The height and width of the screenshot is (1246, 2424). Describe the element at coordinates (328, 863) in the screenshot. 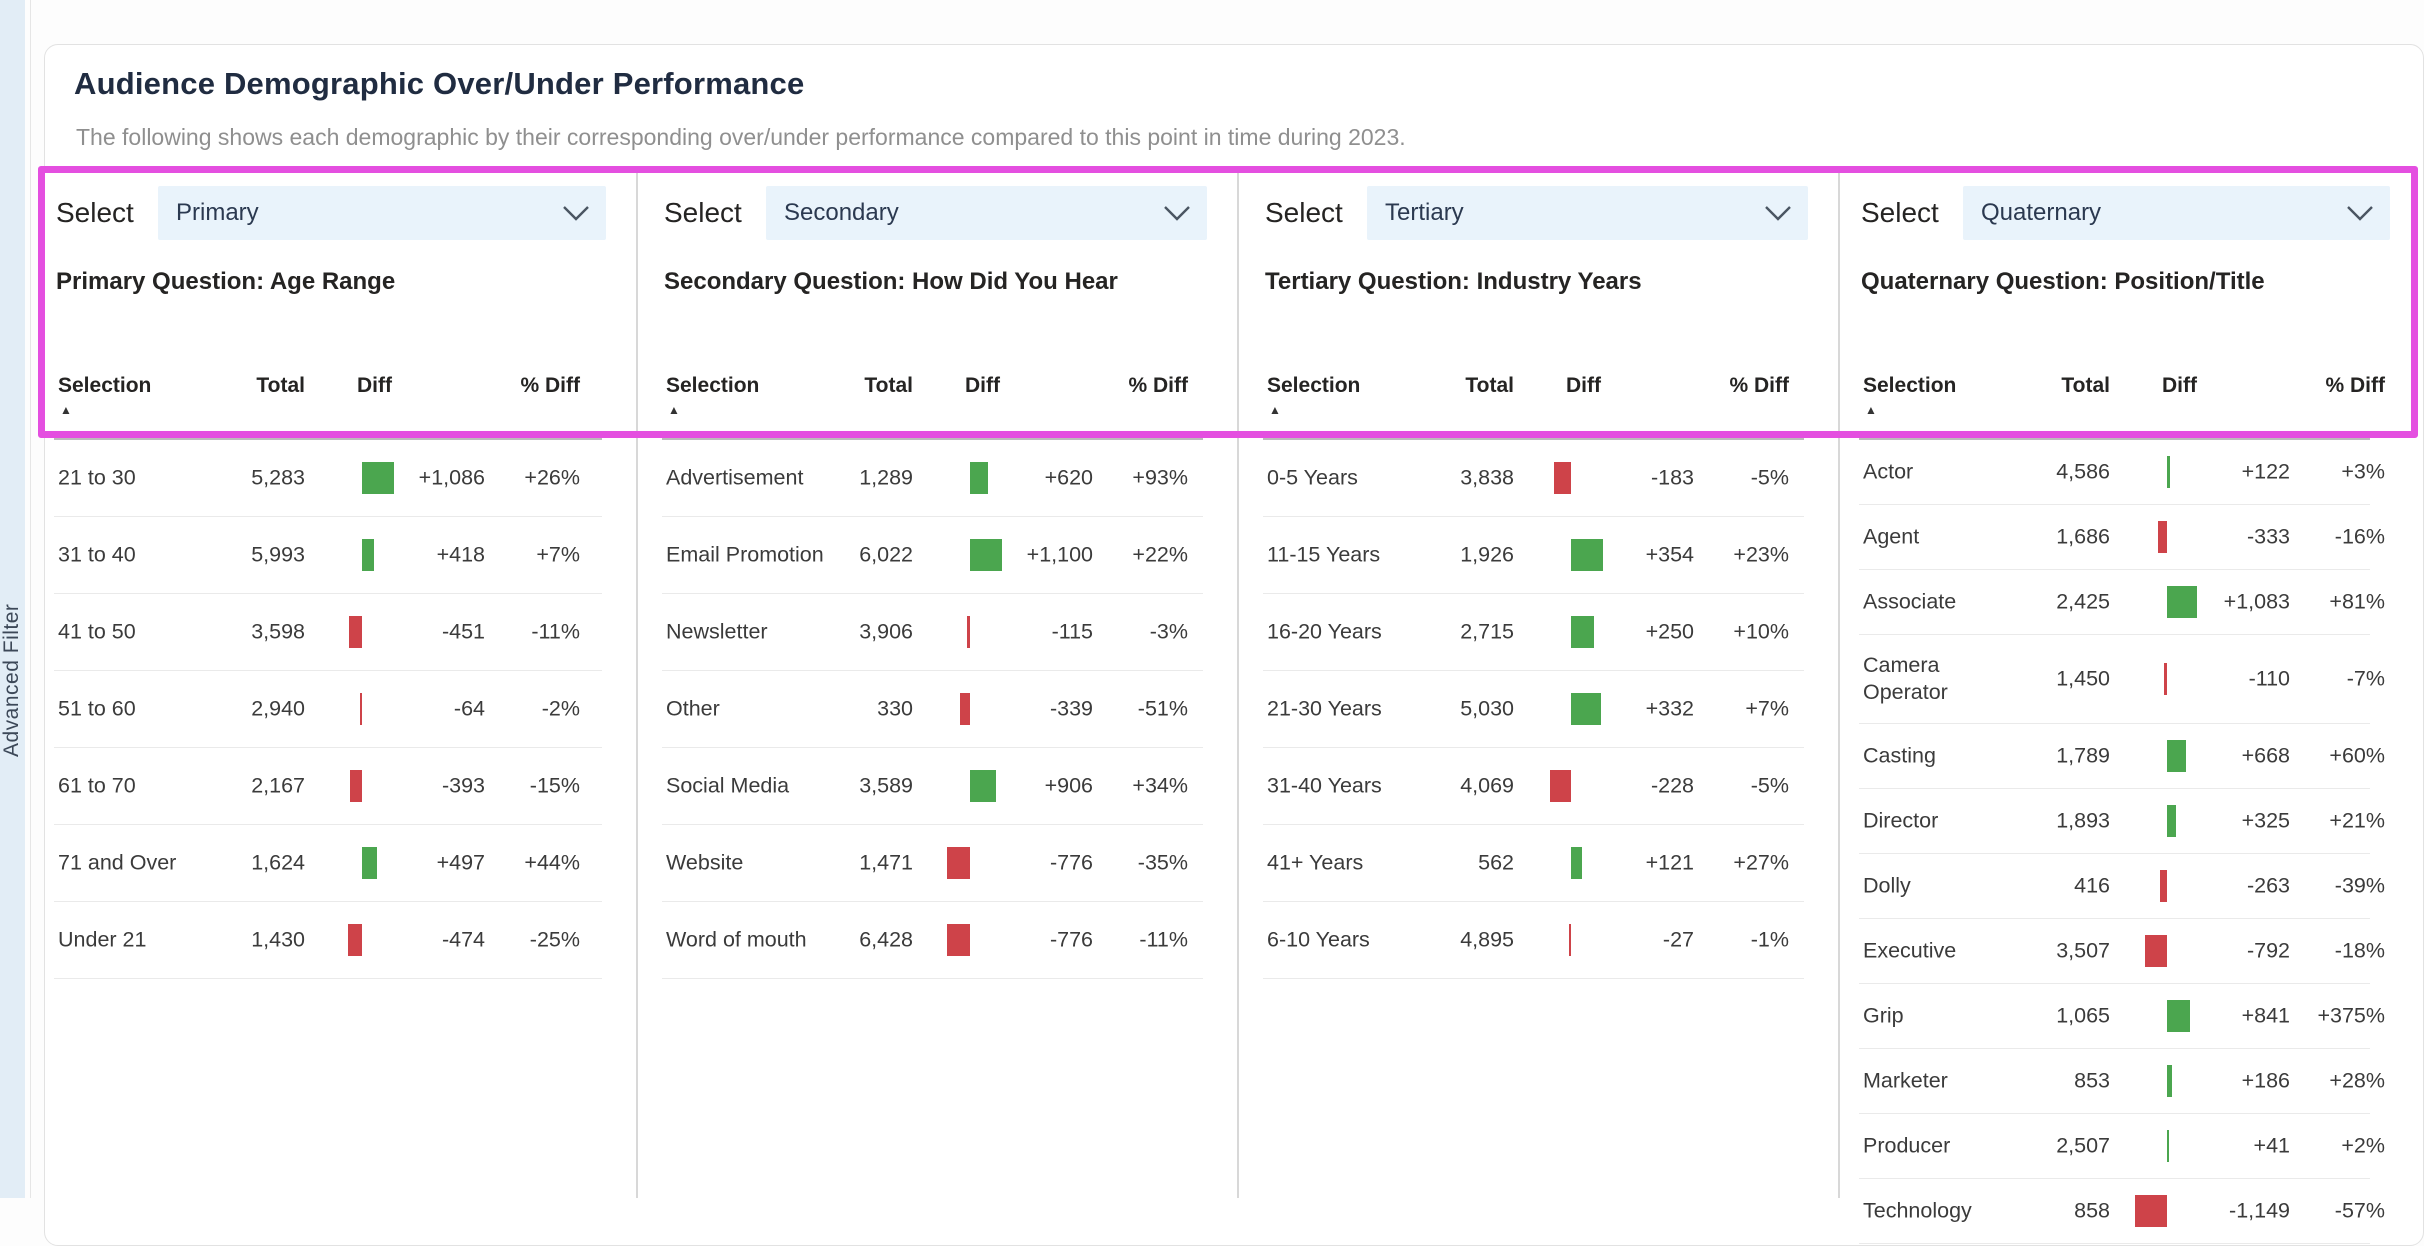

I see `table-row: 71 and Over 1,624 +497 +44%` at that location.